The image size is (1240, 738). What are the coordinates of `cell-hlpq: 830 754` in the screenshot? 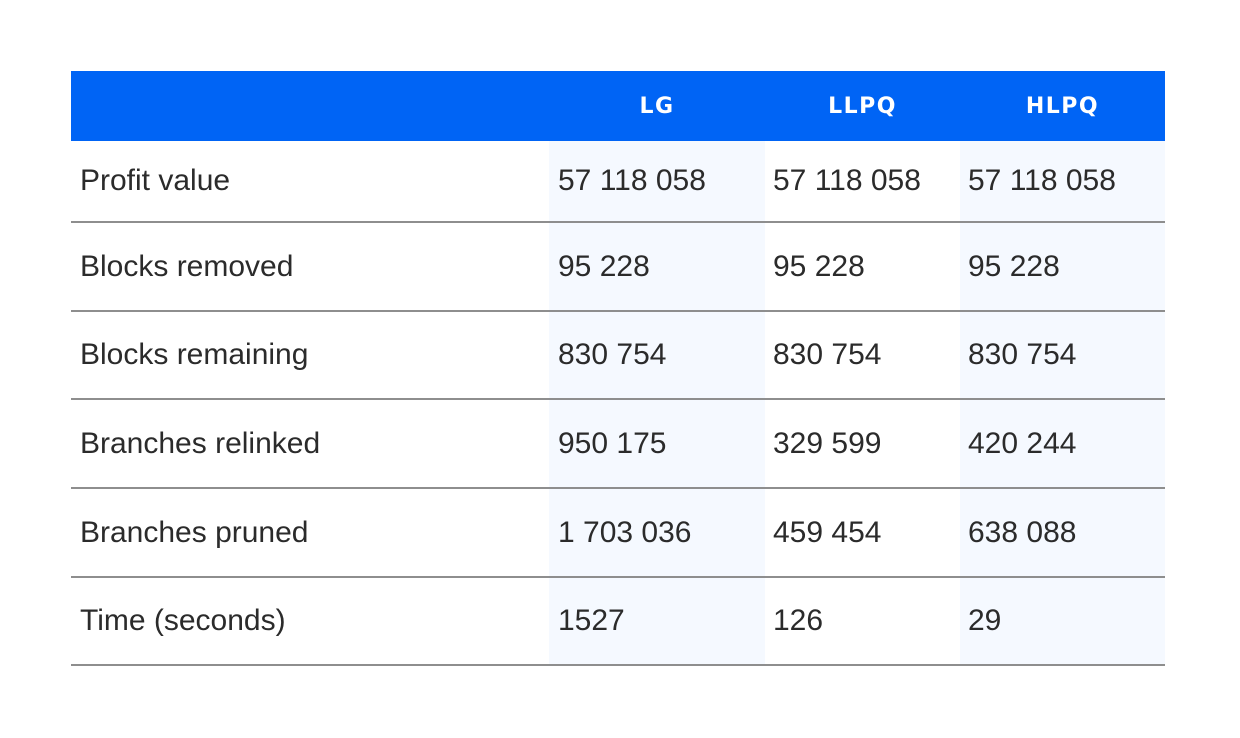 It's located at (1062, 355).